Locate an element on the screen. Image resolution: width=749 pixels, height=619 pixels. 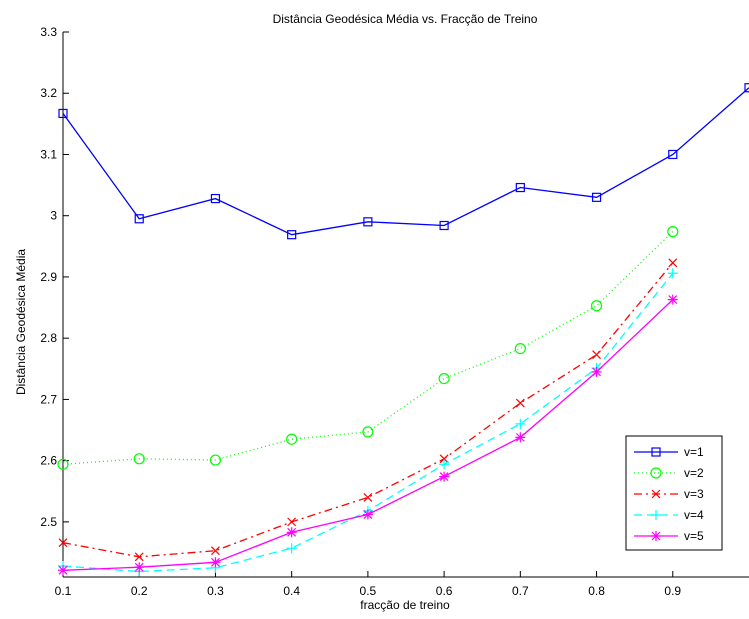
legend: v=1 v=2 v=3 v=4 v=5 is located at coordinates (674, 493).